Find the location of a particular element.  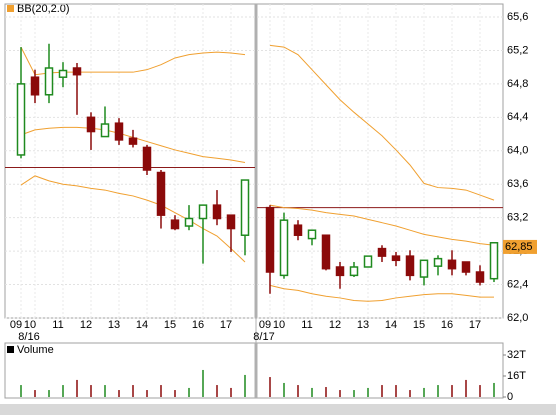

volume-tick-label: 0 is located at coordinates (510, 397).